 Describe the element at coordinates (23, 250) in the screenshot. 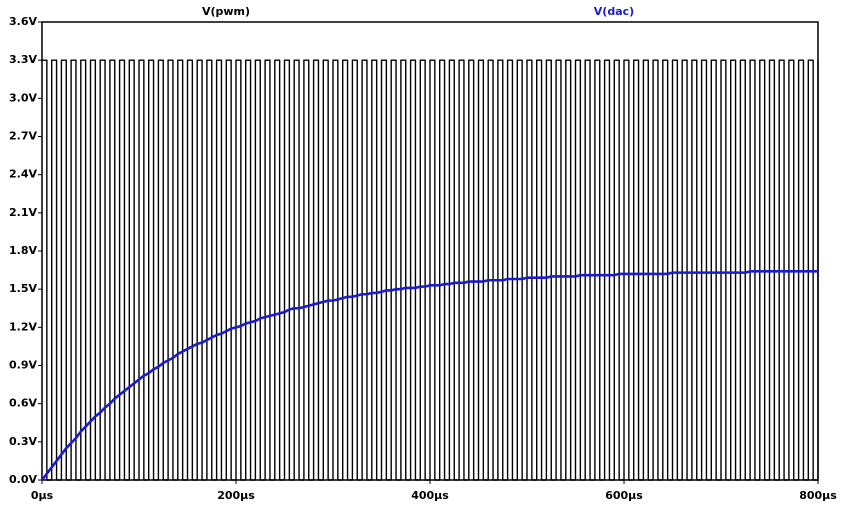

I see `y-tick-label: 1.8V` at that location.